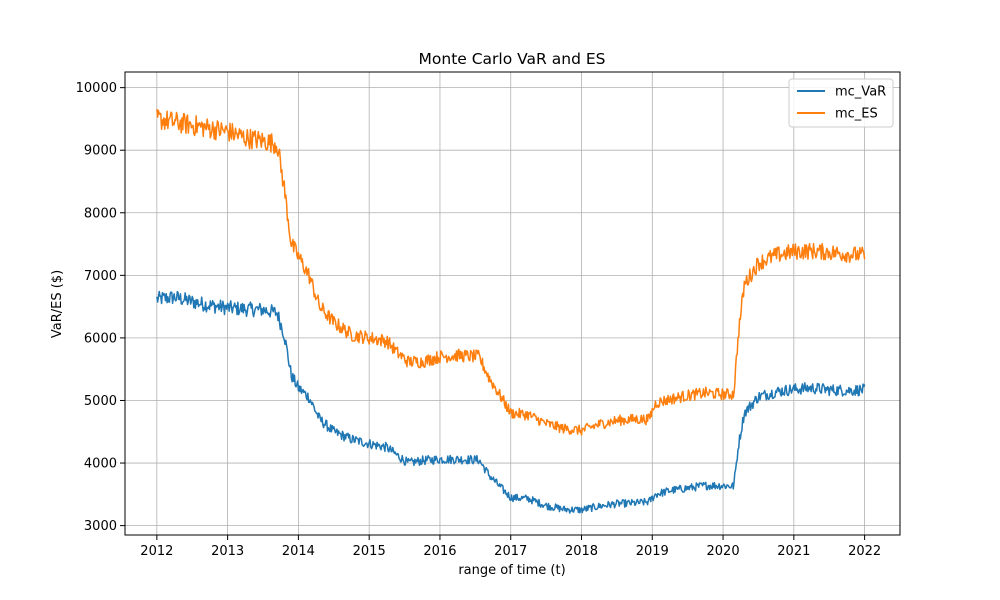 This screenshot has height=600, width=1000. What do you see at coordinates (100, 338) in the screenshot?
I see `y-tick-label: 6000` at bounding box center [100, 338].